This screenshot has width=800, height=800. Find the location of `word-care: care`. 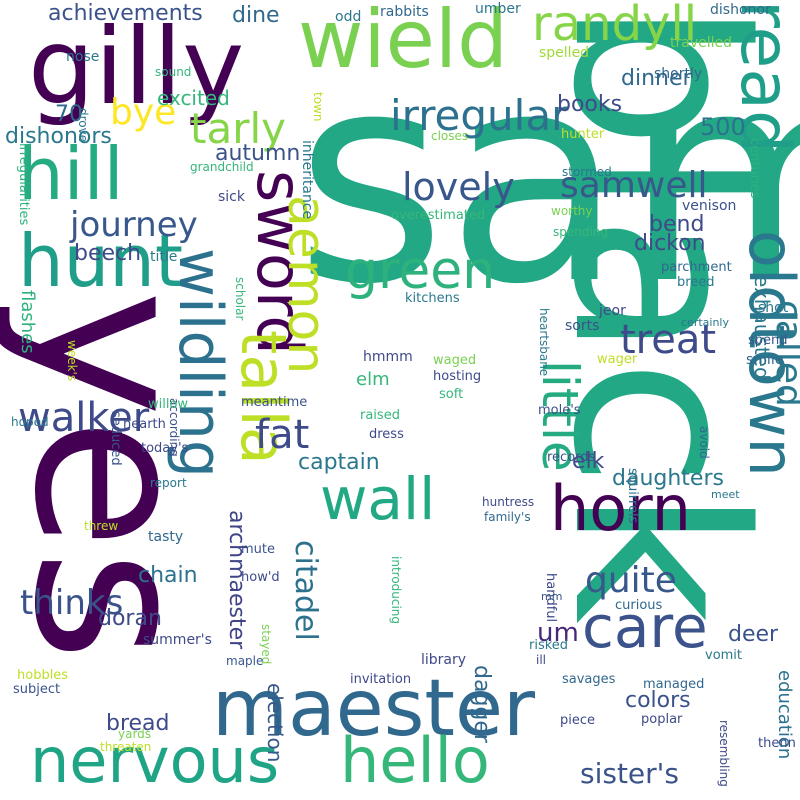

word-care: care is located at coordinates (645, 627).